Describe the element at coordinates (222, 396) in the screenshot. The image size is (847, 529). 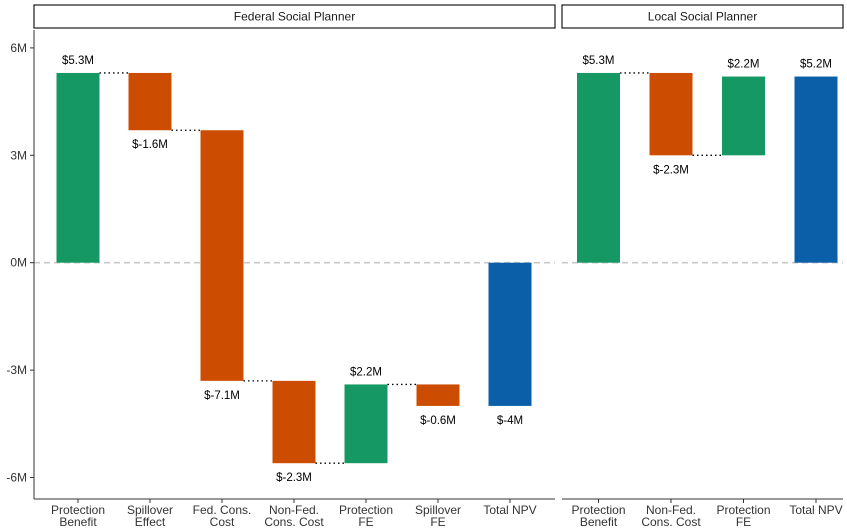
I see `bar-value-label: $-7.1M` at that location.